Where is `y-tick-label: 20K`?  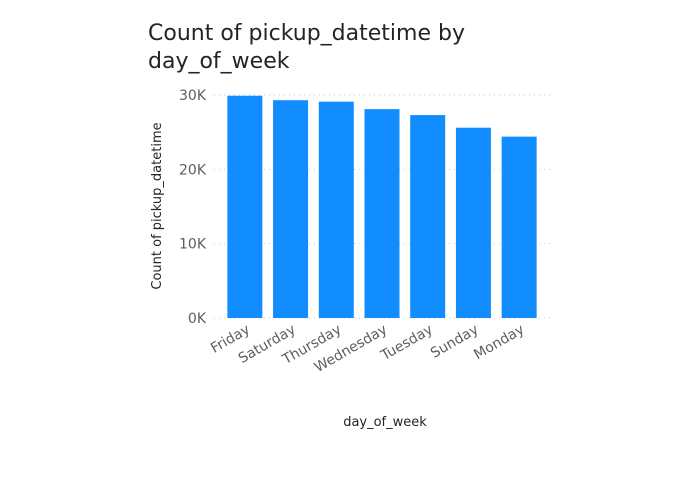
y-tick-label: 20K is located at coordinates (193, 170).